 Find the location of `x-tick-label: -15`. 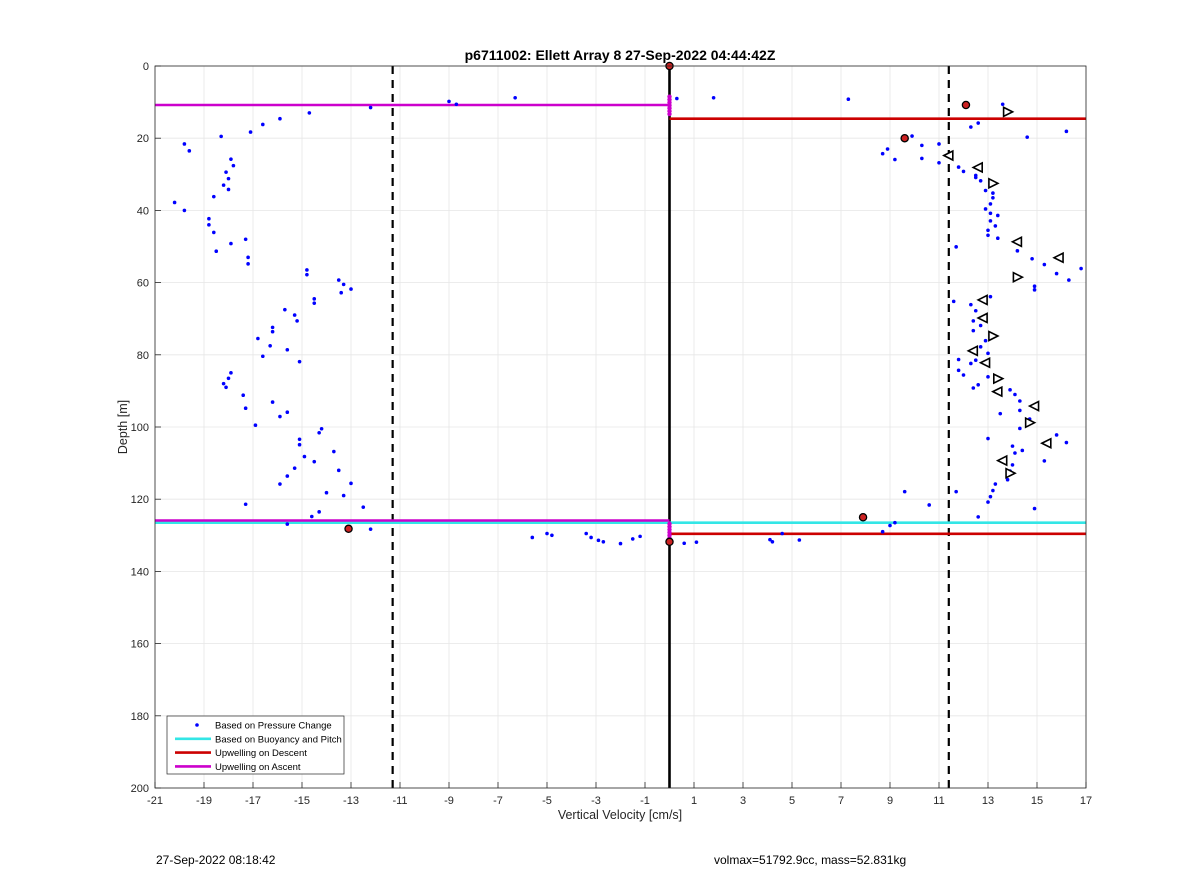

x-tick-label: -15 is located at coordinates (302, 801).